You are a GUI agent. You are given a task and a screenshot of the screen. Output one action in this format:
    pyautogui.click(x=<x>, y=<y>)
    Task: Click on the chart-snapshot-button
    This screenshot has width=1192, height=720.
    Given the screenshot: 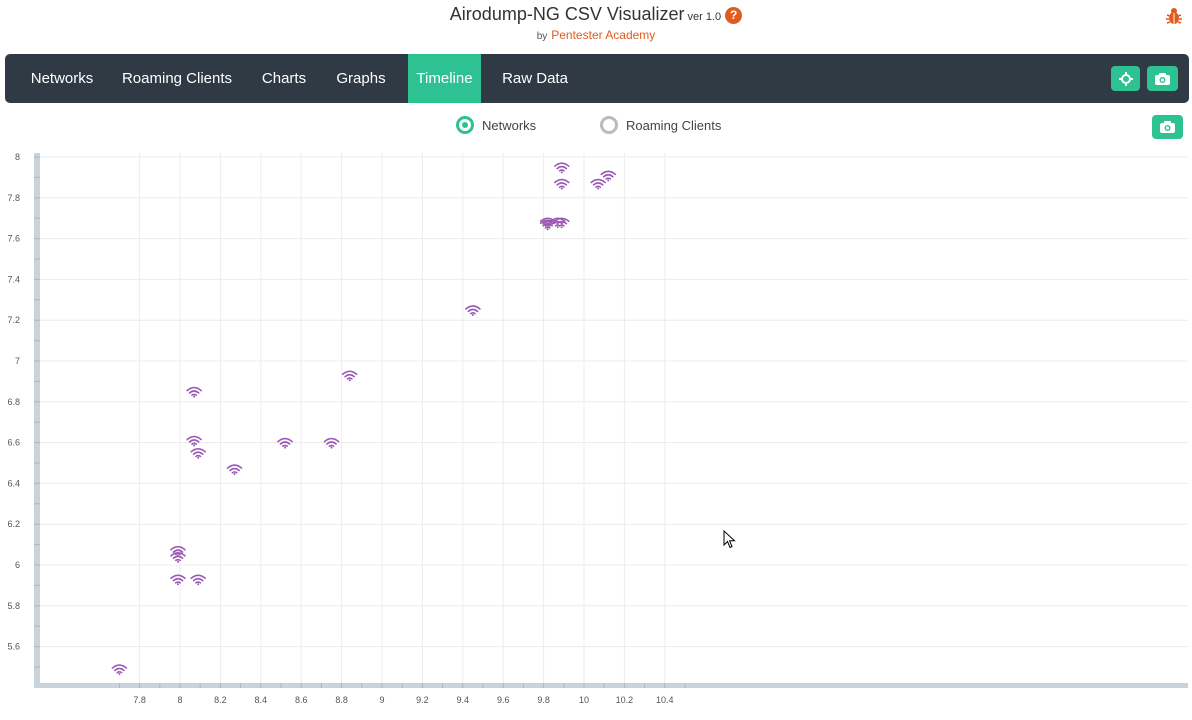 What is the action you would take?
    pyautogui.click(x=1167, y=127)
    